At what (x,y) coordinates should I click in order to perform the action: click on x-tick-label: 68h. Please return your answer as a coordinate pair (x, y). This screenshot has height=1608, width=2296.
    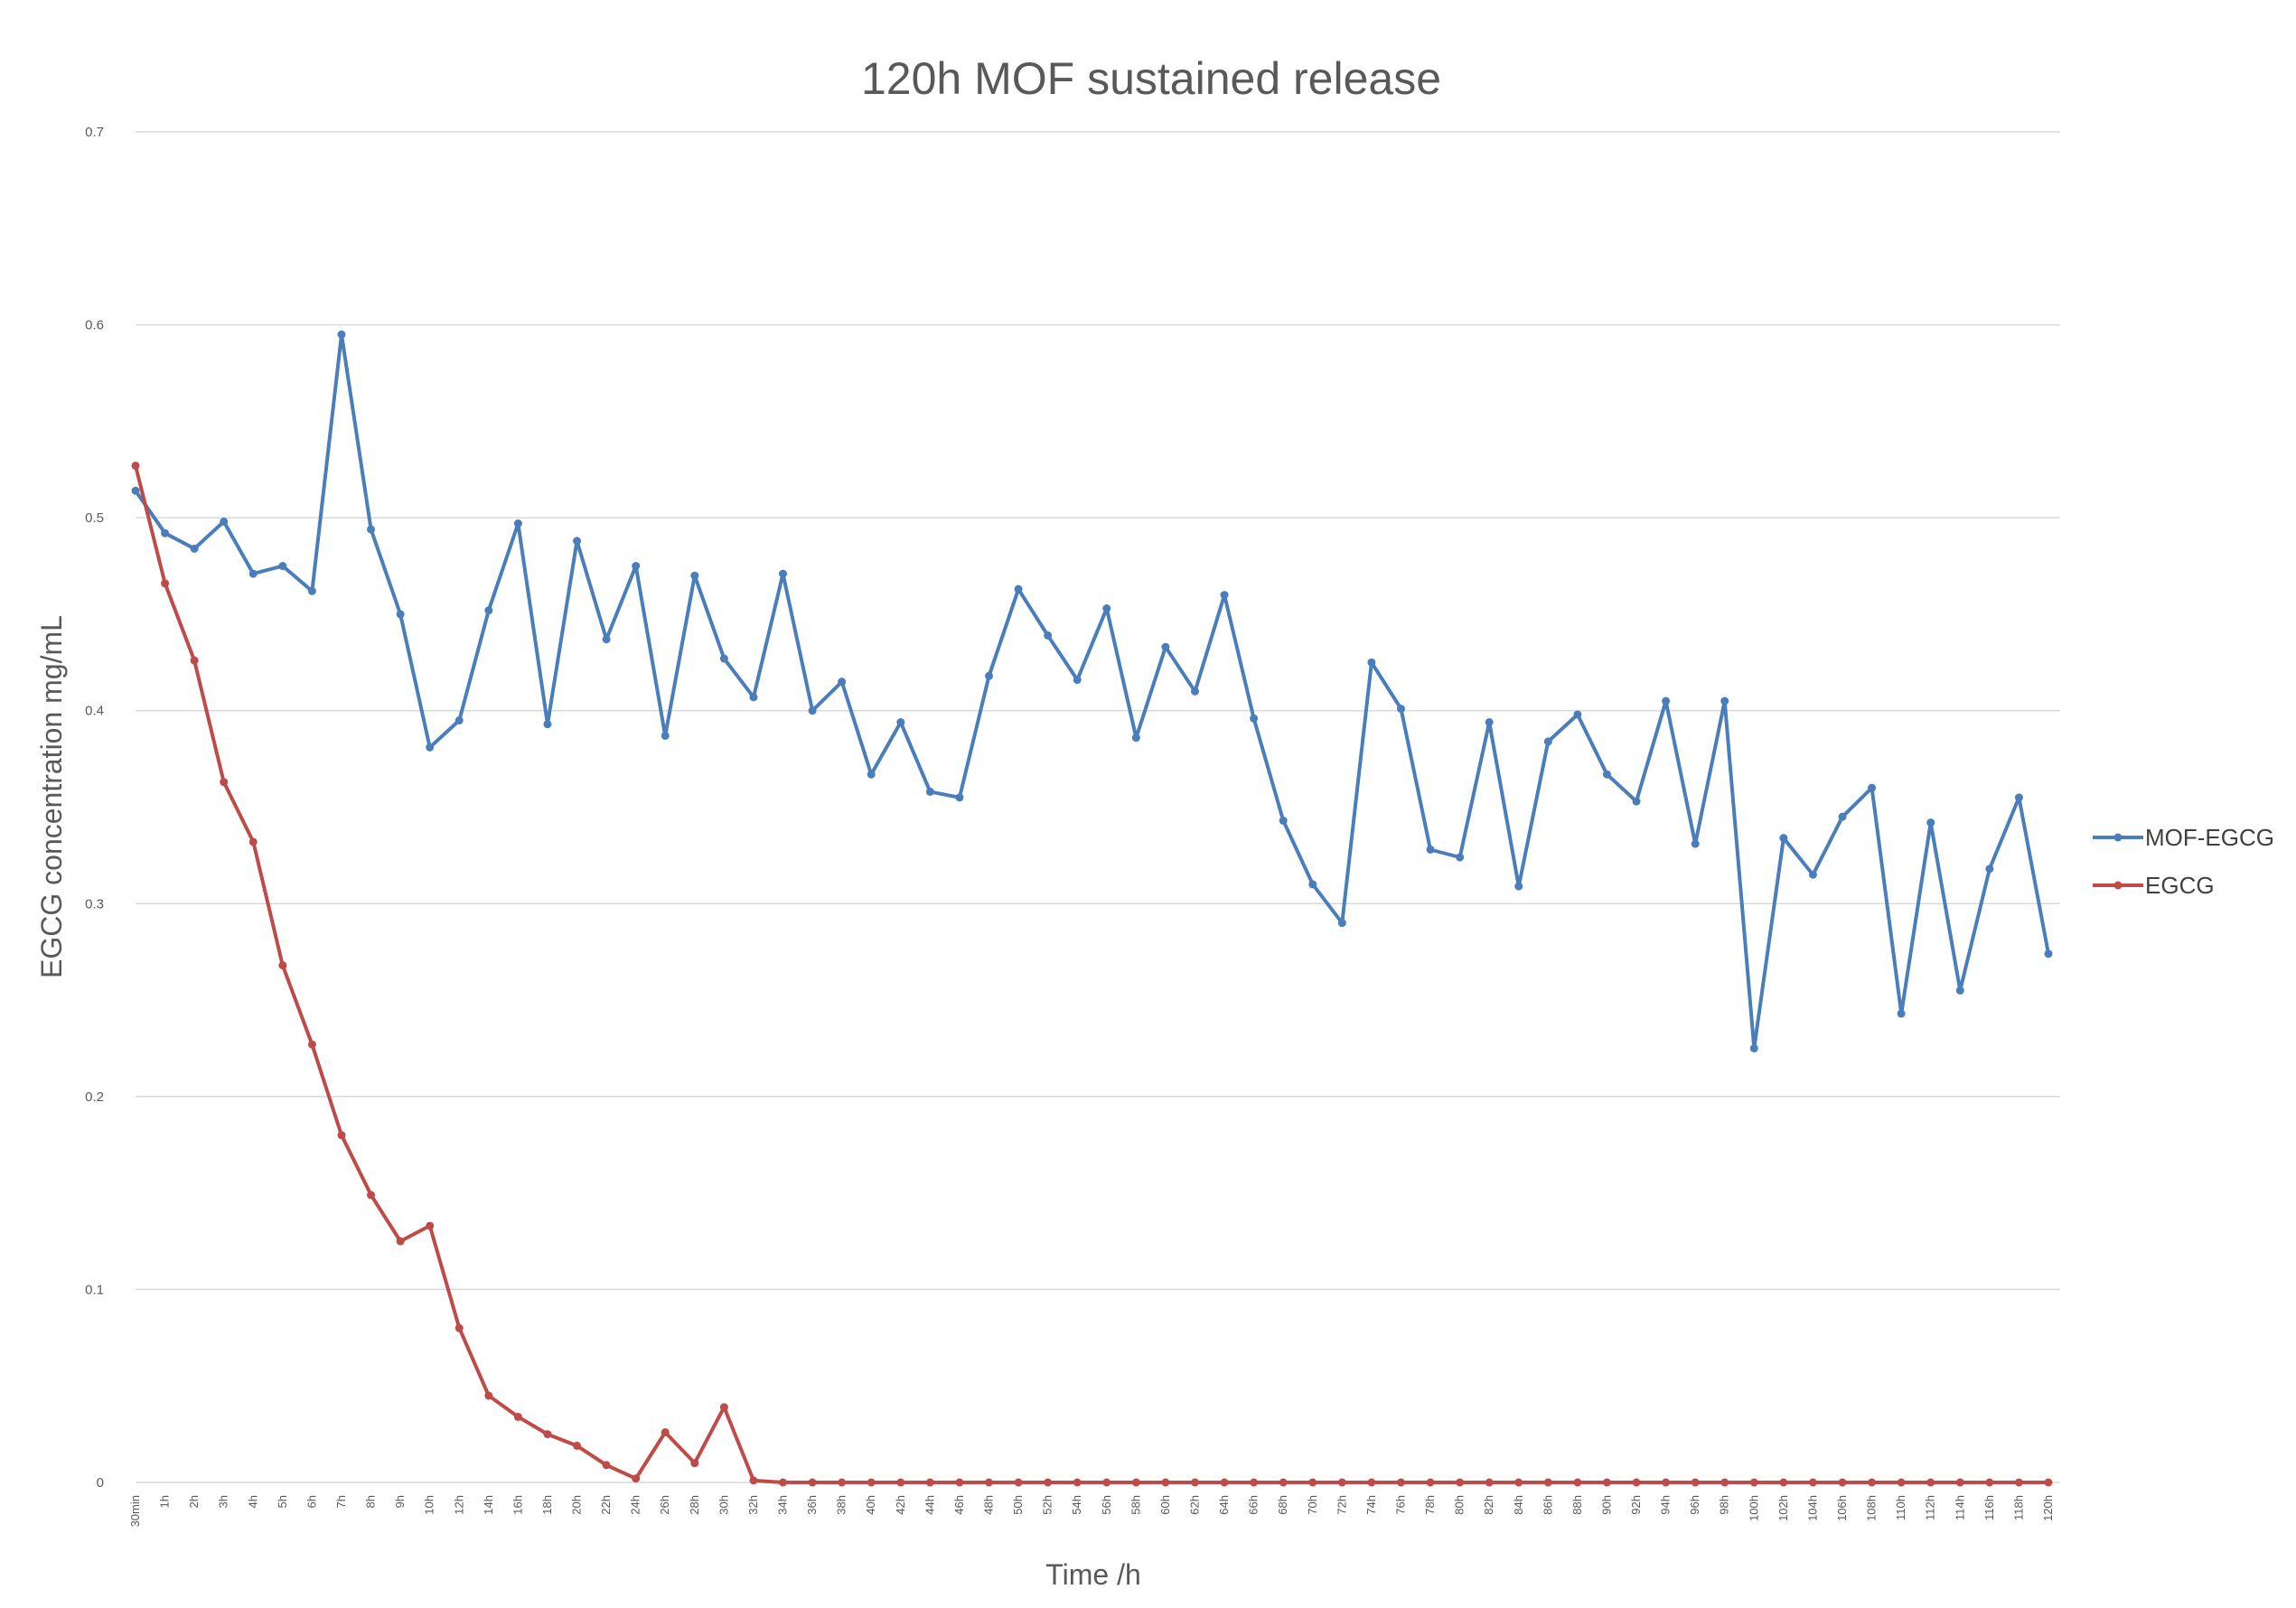
    Looking at the image, I should click on (1282, 1505).